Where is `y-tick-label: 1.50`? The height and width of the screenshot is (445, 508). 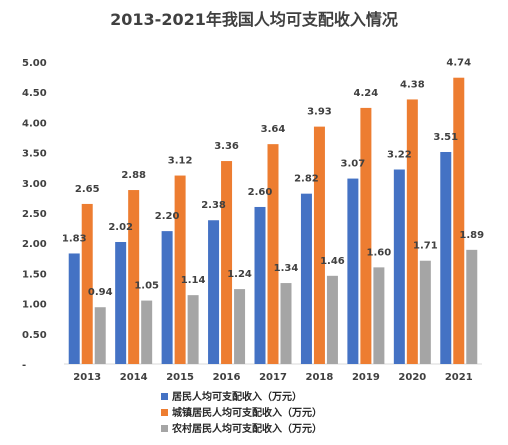 y-tick-label: 1.50 is located at coordinates (34, 274).